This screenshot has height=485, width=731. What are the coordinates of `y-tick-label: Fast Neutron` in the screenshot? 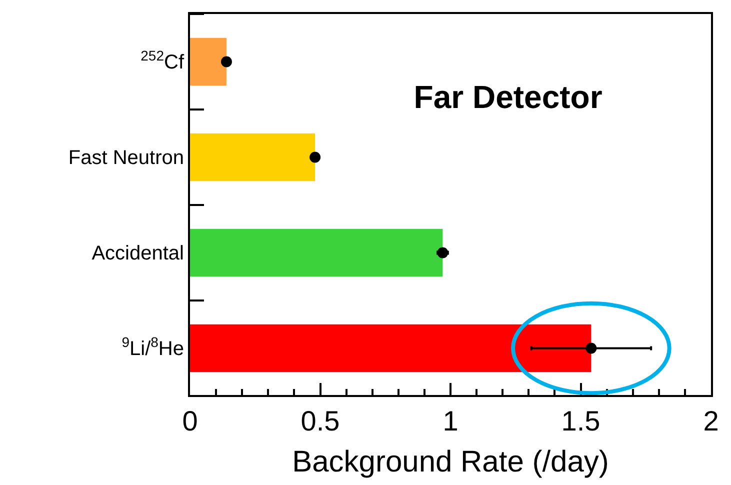 It's located at (126, 158).